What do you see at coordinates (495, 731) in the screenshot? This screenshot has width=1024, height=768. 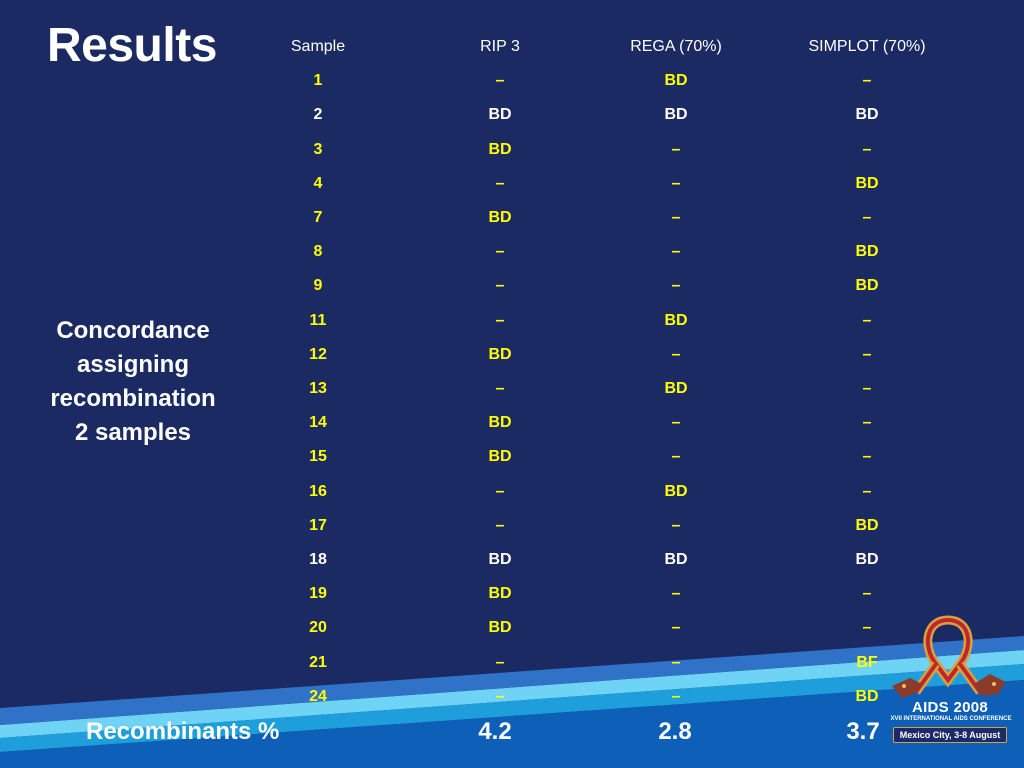 I see `recombinants-rip3-value: 4.2` at bounding box center [495, 731].